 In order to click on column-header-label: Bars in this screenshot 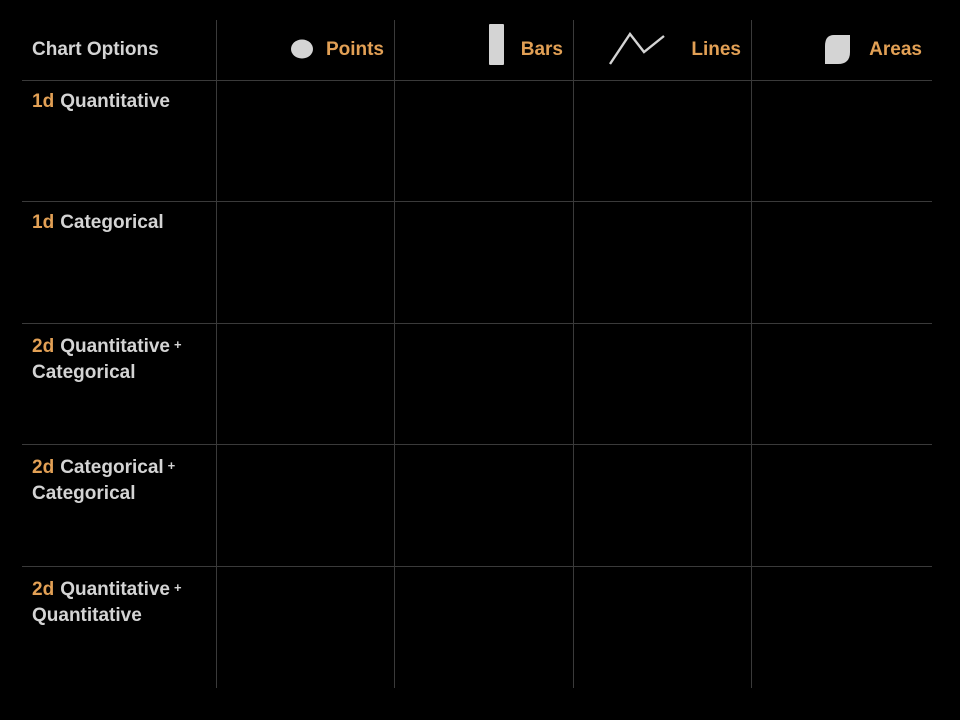, I will do `click(541, 49)`.